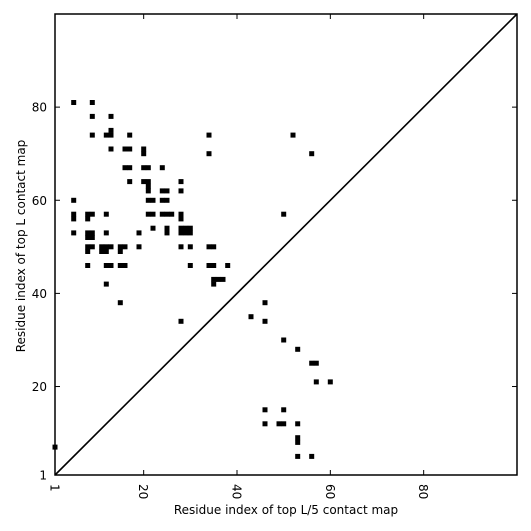 This screenshot has width=531, height=531. I want to click on x-tick-label: 60, so click(330, 491).